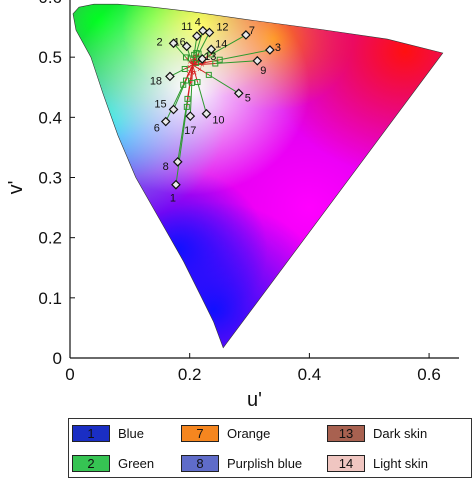  What do you see at coordinates (131, 433) in the screenshot?
I see `legend-label: Blue` at bounding box center [131, 433].